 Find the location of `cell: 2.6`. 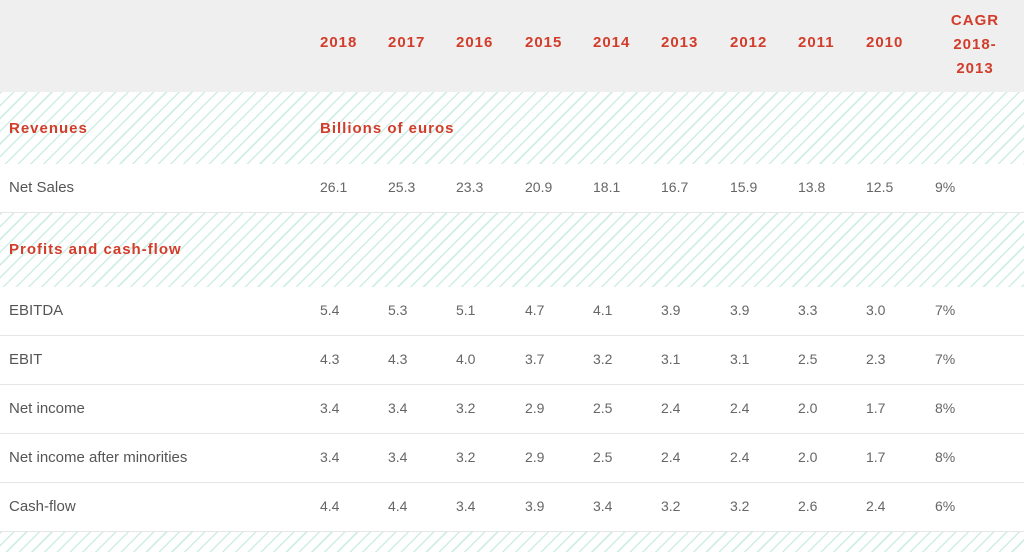

cell: 2.6 is located at coordinates (808, 506).